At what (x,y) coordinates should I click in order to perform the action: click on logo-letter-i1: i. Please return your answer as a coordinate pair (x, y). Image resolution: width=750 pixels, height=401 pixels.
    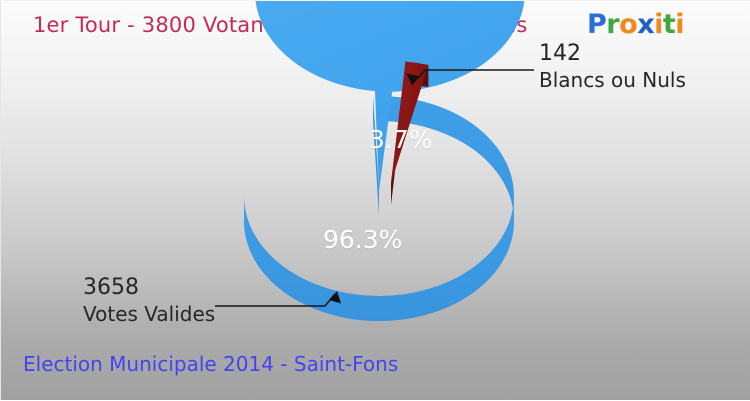
    Looking at the image, I should click on (658, 24).